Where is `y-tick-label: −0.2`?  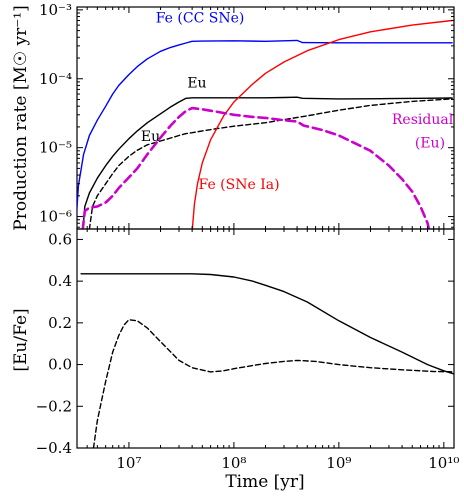 y-tick-label: −0.2 is located at coordinates (54, 406).